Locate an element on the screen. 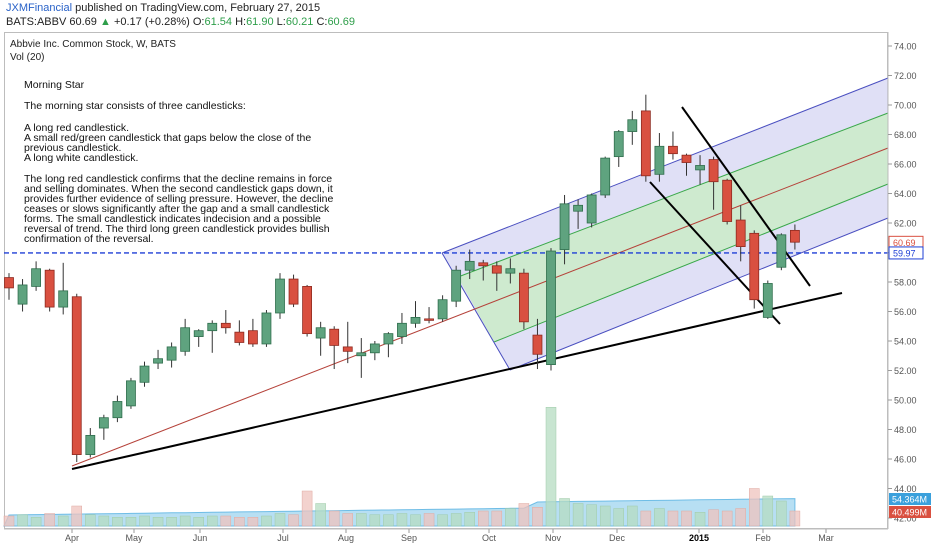 The image size is (932, 550). y-tick-label: 72.00 is located at coordinates (905, 76).